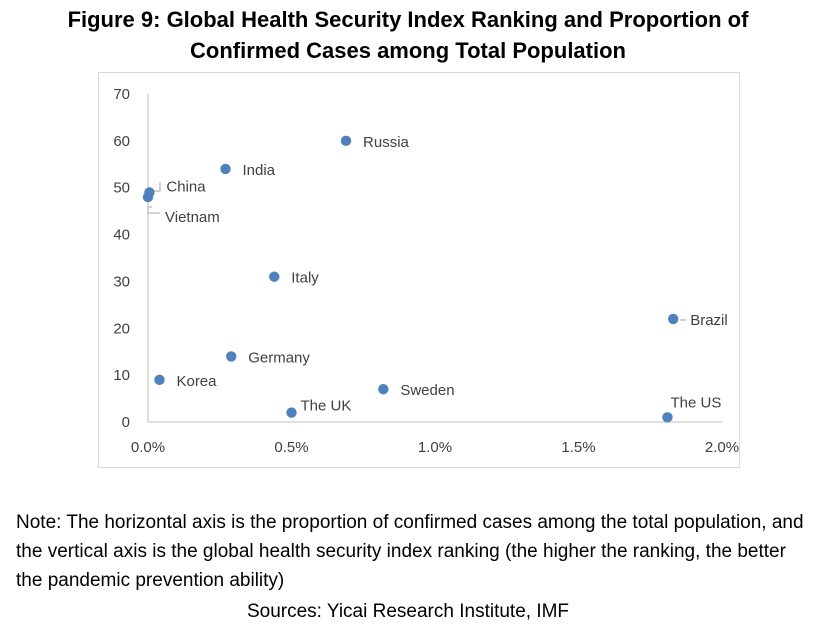 The width and height of the screenshot is (816, 626). What do you see at coordinates (121, 328) in the screenshot?
I see `y-tick-label: 20` at bounding box center [121, 328].